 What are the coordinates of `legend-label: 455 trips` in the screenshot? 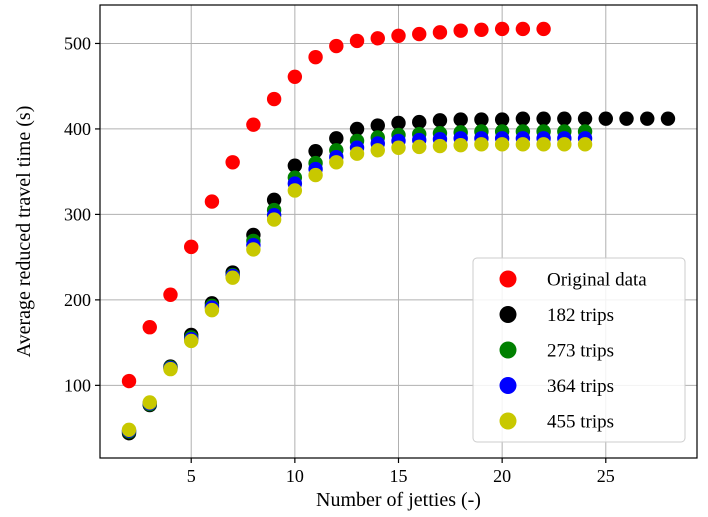 It's located at (580, 422).